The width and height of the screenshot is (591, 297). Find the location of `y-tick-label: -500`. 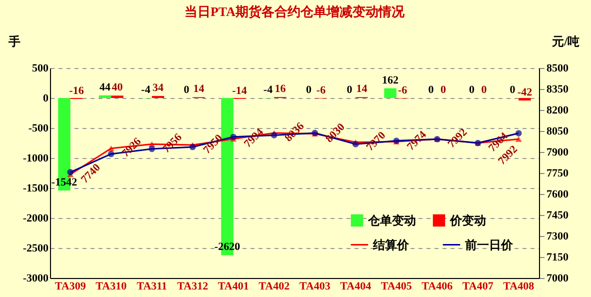

y-tick-label: -500 is located at coordinates (38, 128).